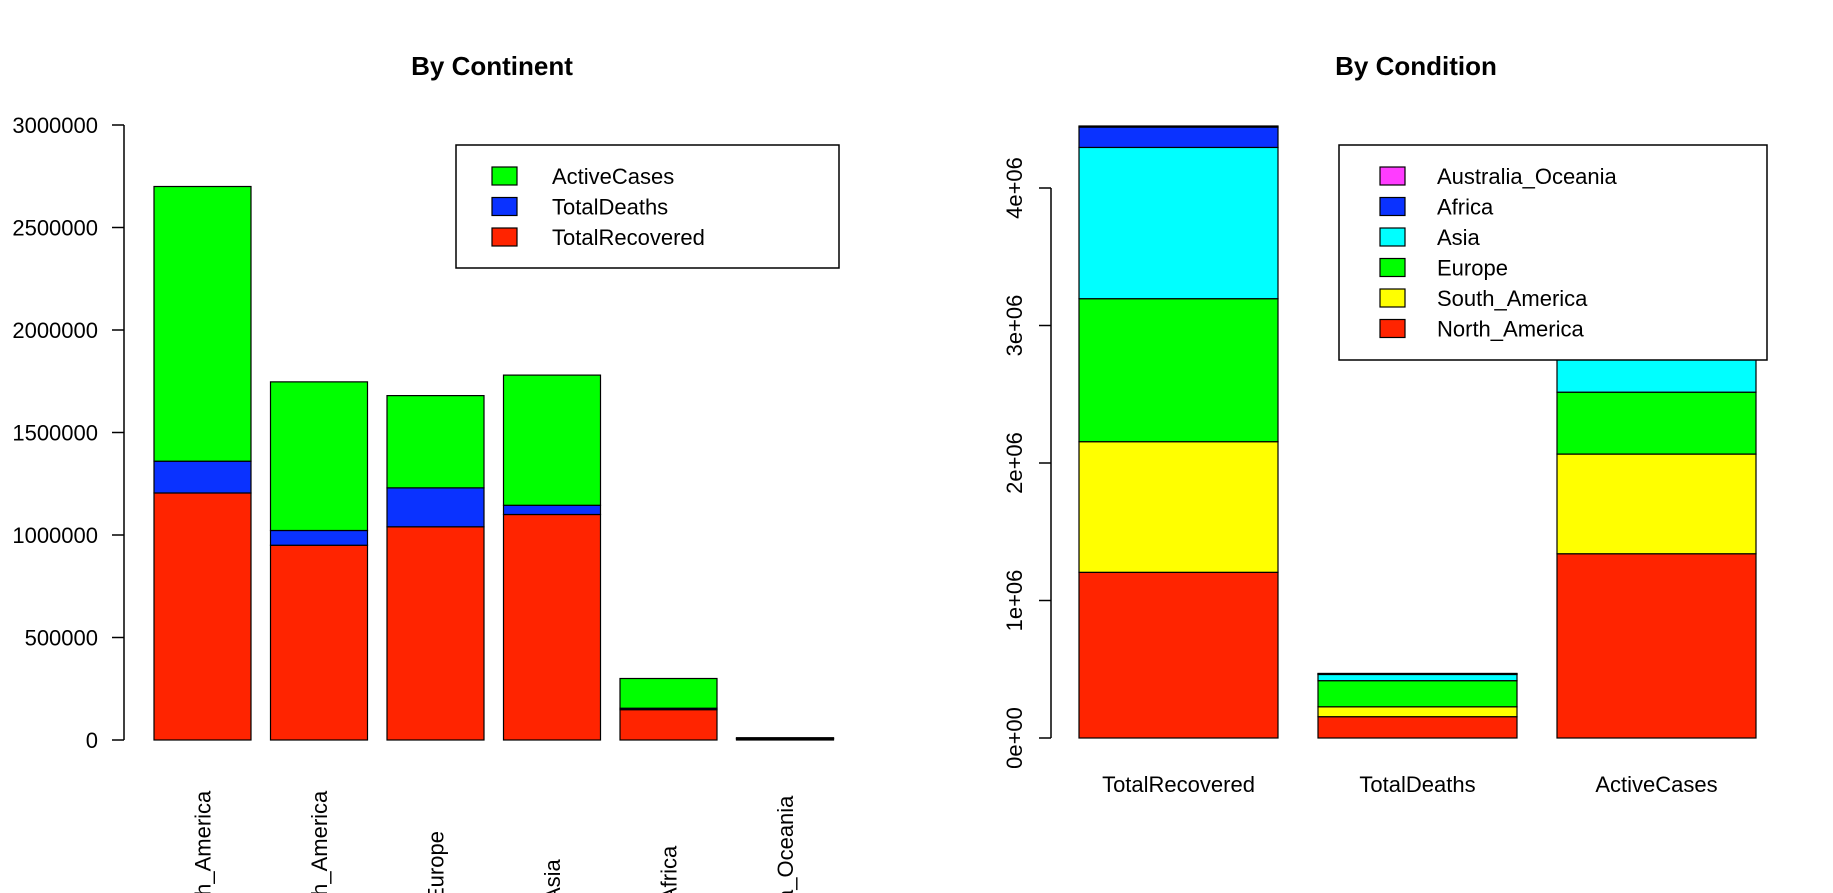 This screenshot has height=893, width=1833. Describe the element at coordinates (55, 330) in the screenshot. I see `y-tick-label: 2000000` at that location.